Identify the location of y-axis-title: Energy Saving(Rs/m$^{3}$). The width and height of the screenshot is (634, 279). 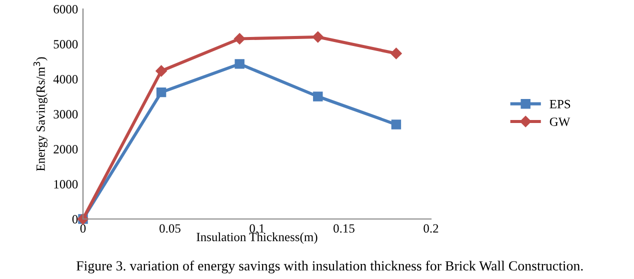
(40, 114).